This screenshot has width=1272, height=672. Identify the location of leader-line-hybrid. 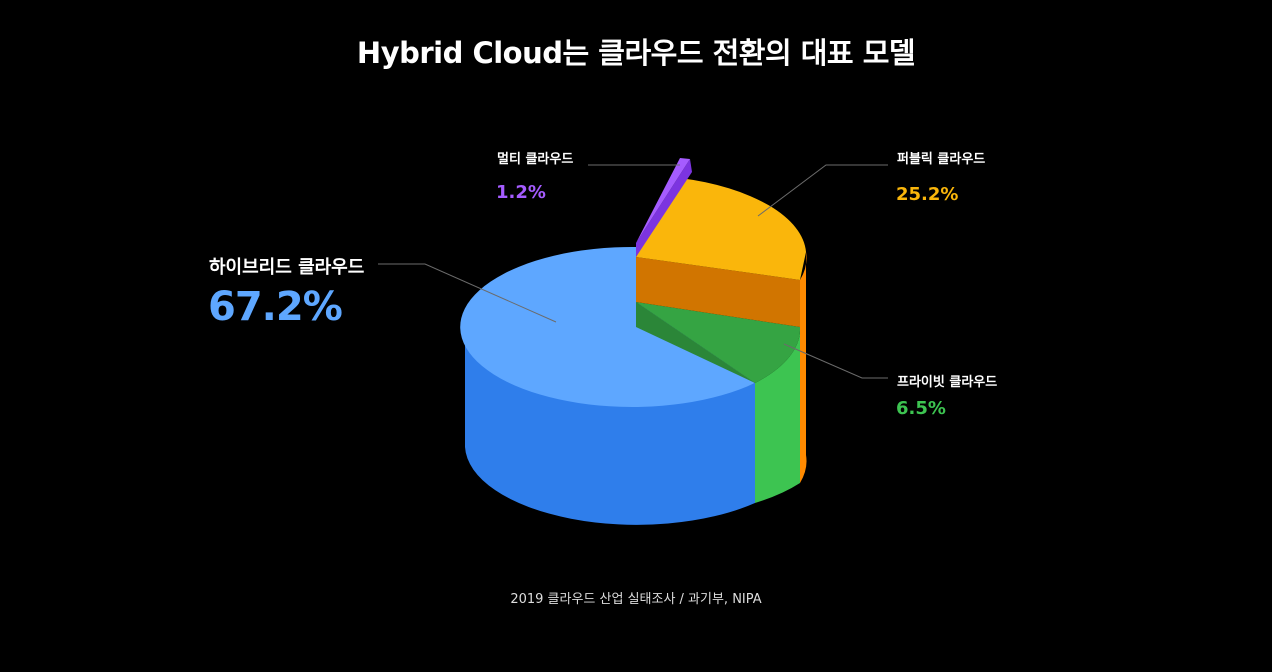
(467, 293).